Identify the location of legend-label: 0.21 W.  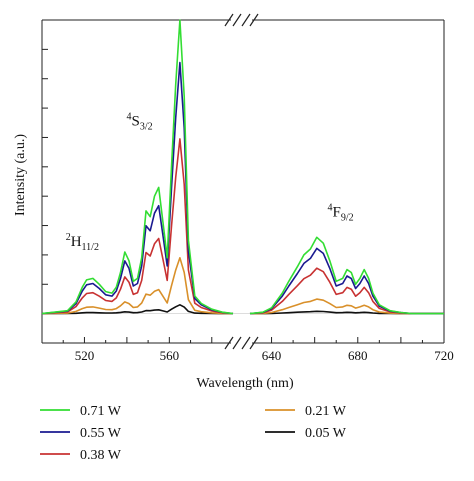
(326, 411).